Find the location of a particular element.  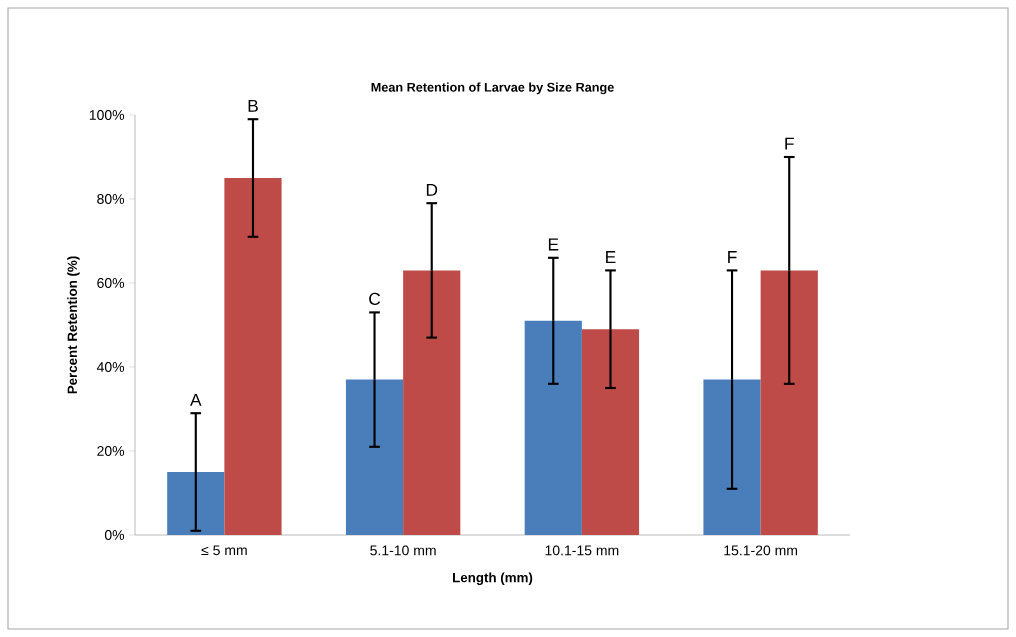

y-tick-label: 80% is located at coordinates (111, 199).